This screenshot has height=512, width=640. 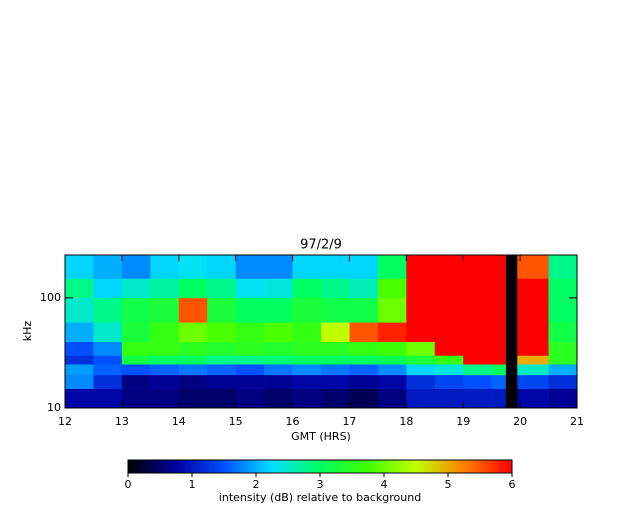 I want to click on x-tick-label: 12, so click(x=65, y=421).